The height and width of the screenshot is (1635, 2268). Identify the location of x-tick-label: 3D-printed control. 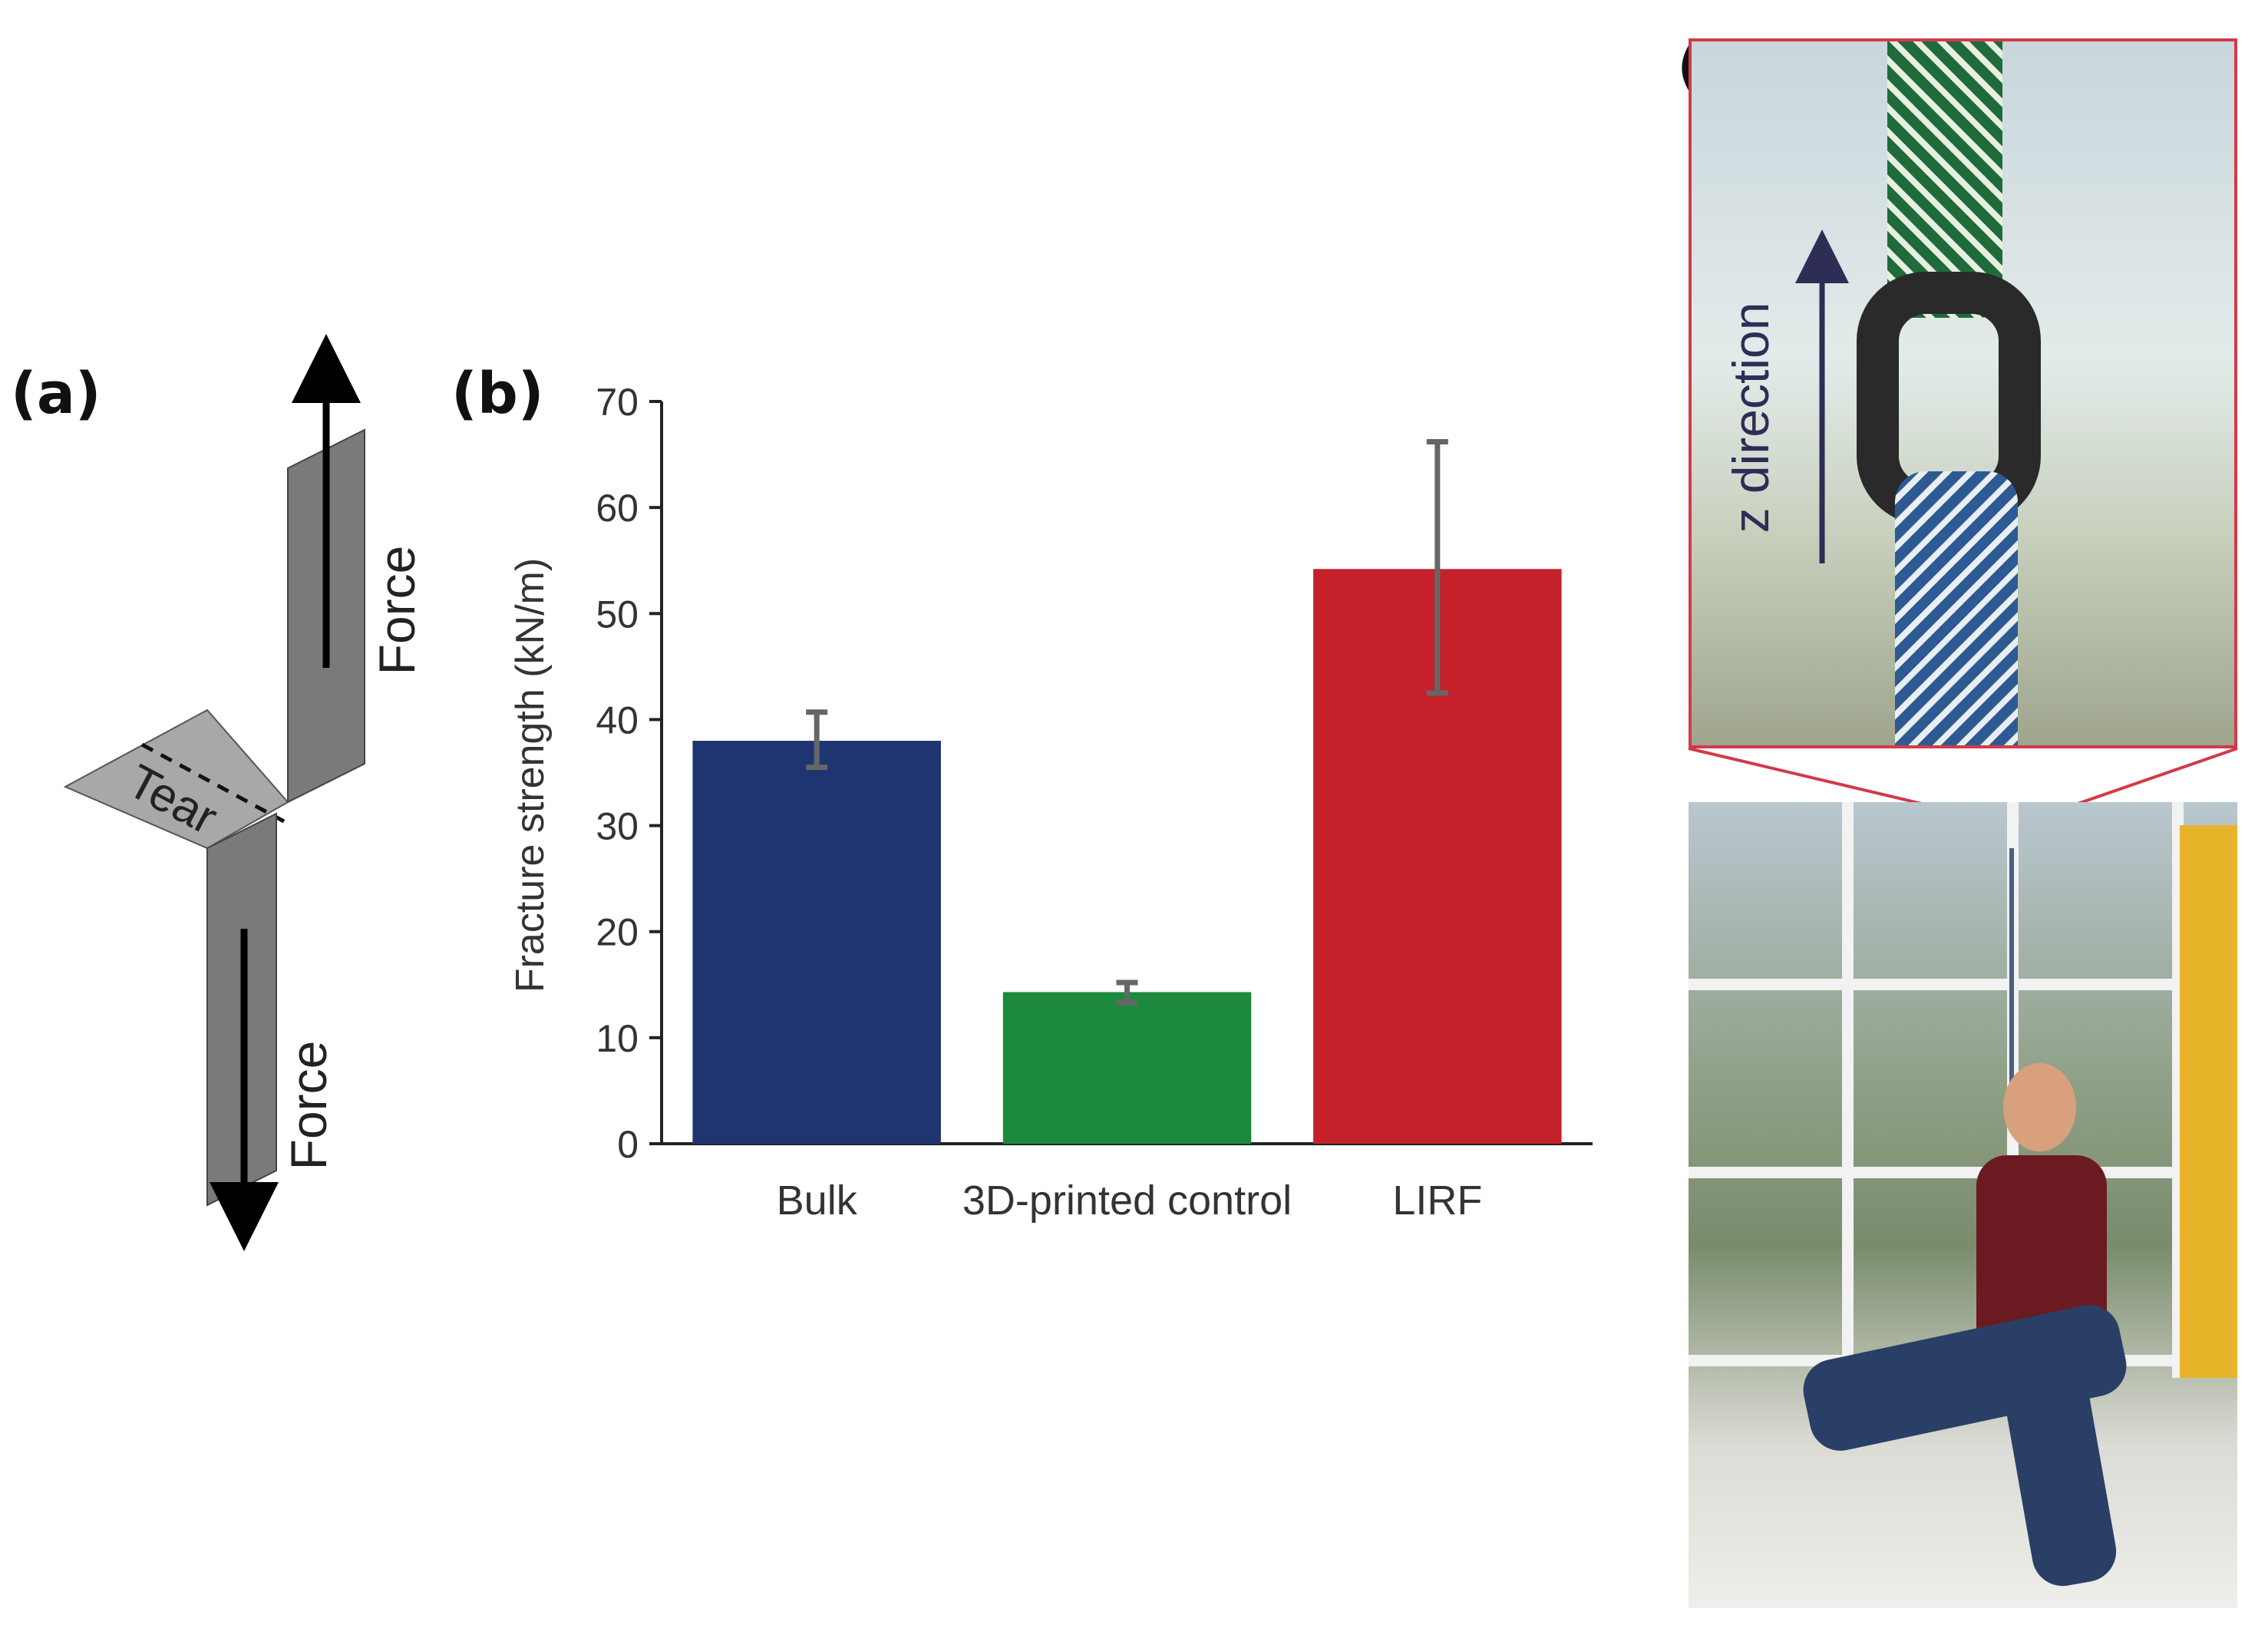
(1127, 1201).